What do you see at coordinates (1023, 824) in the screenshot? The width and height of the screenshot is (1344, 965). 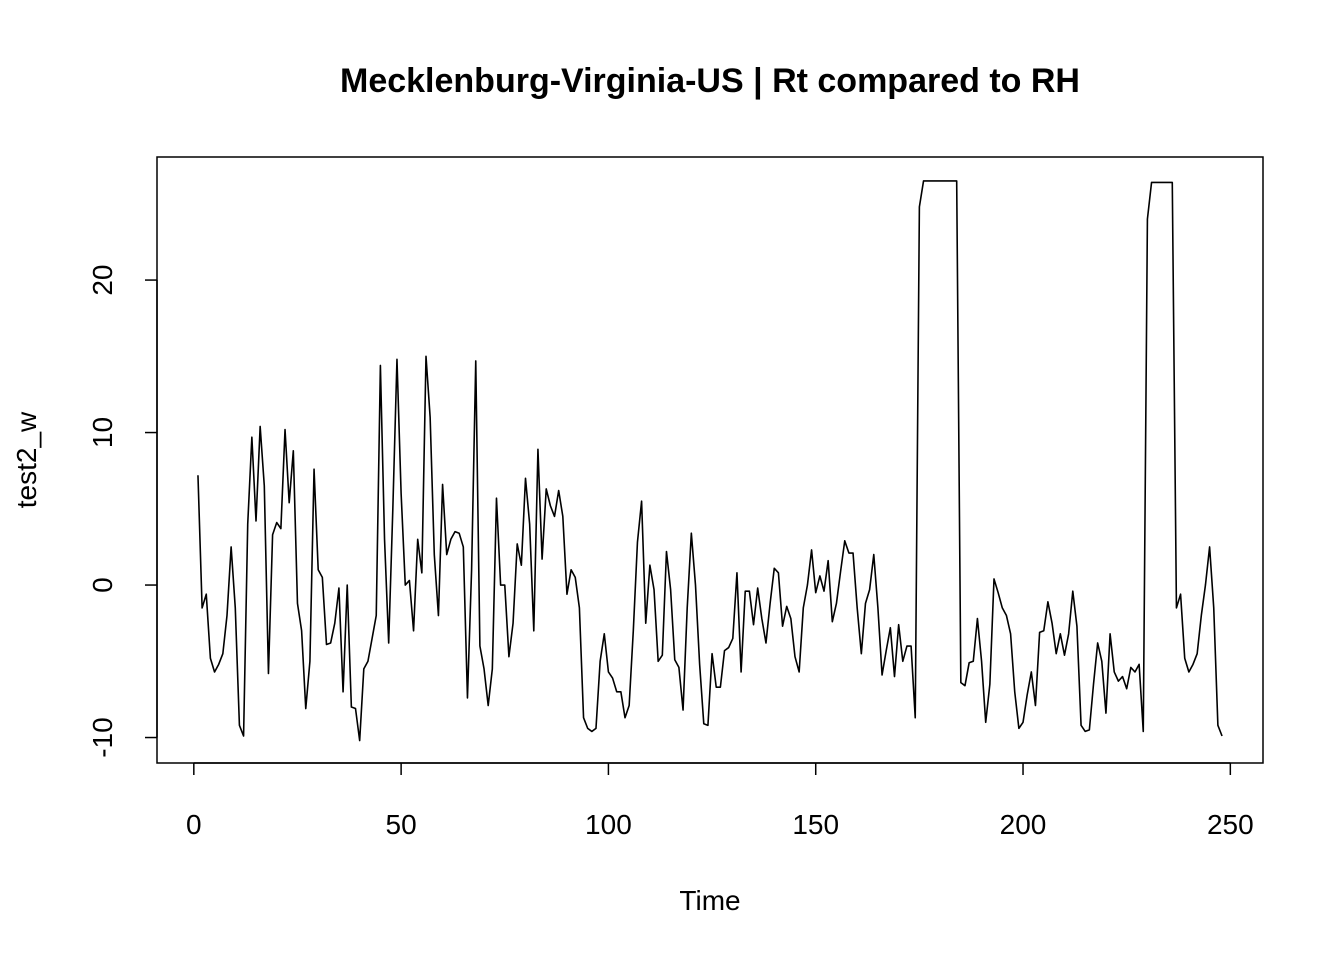 I see `x-tick-label: 200` at bounding box center [1023, 824].